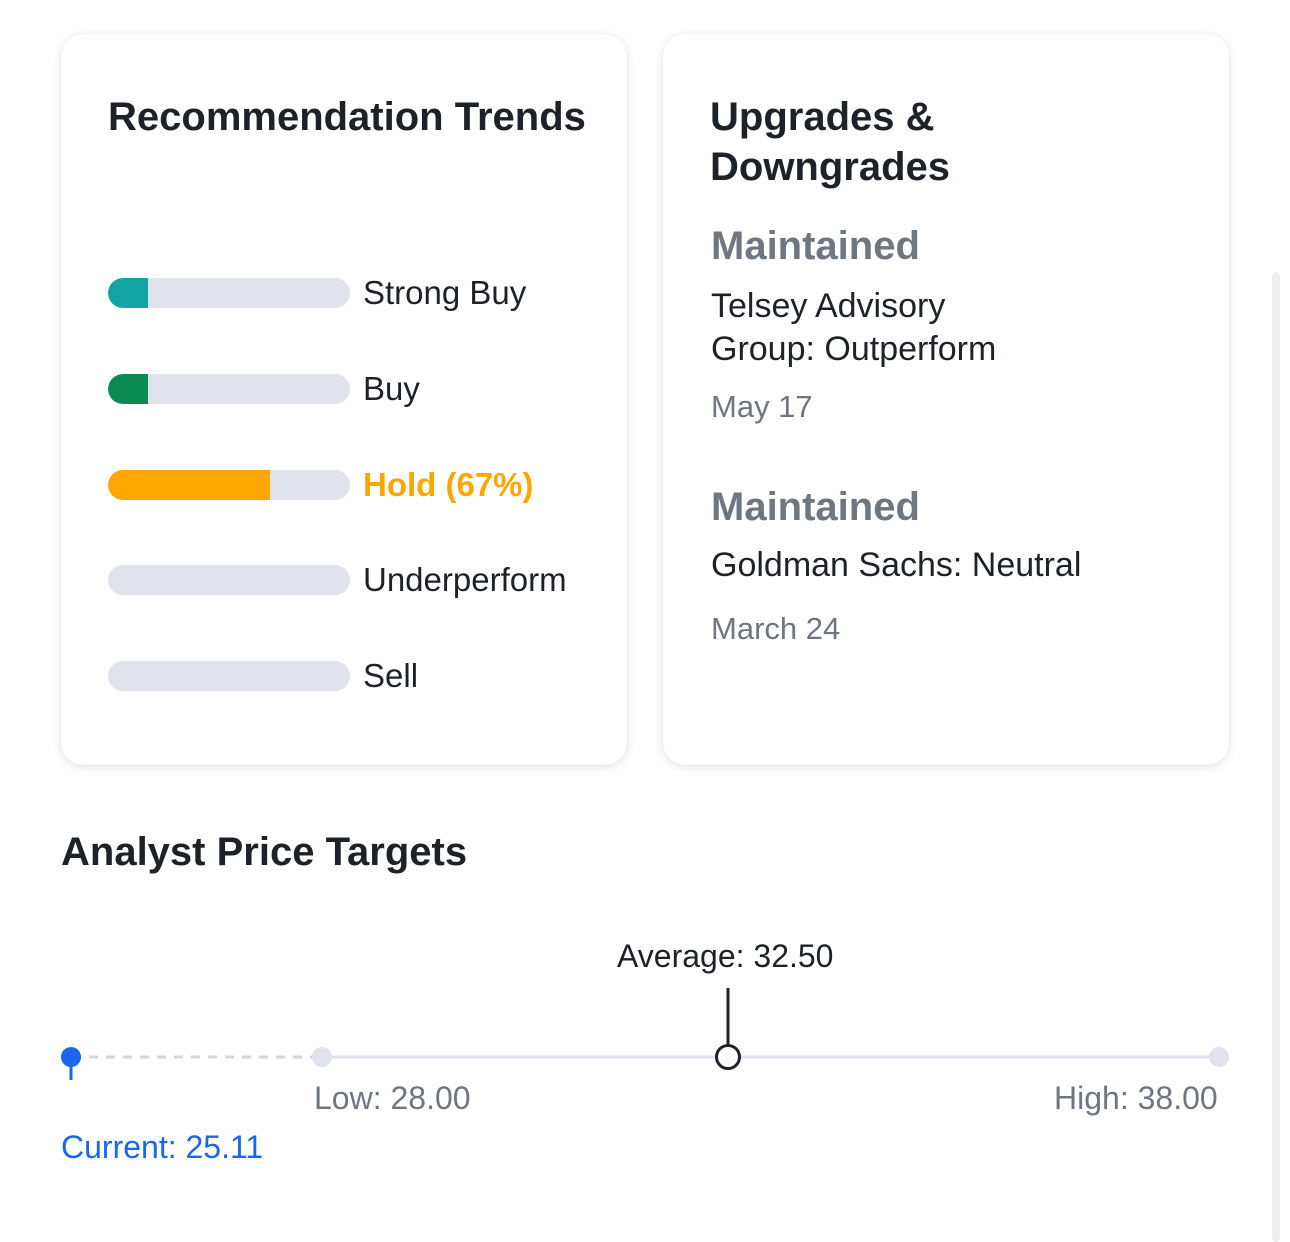  I want to click on trend-row-sell: Sell, so click(358, 673).